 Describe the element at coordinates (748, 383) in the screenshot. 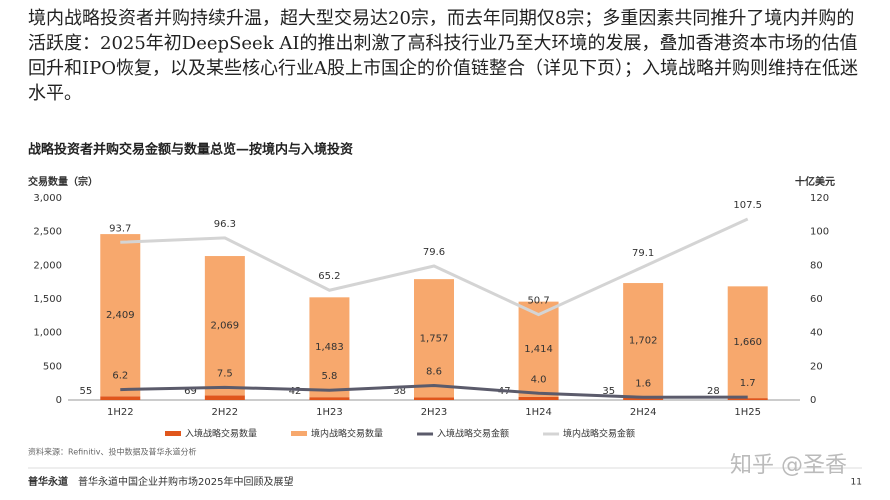

I see `line-label: 1.7` at that location.